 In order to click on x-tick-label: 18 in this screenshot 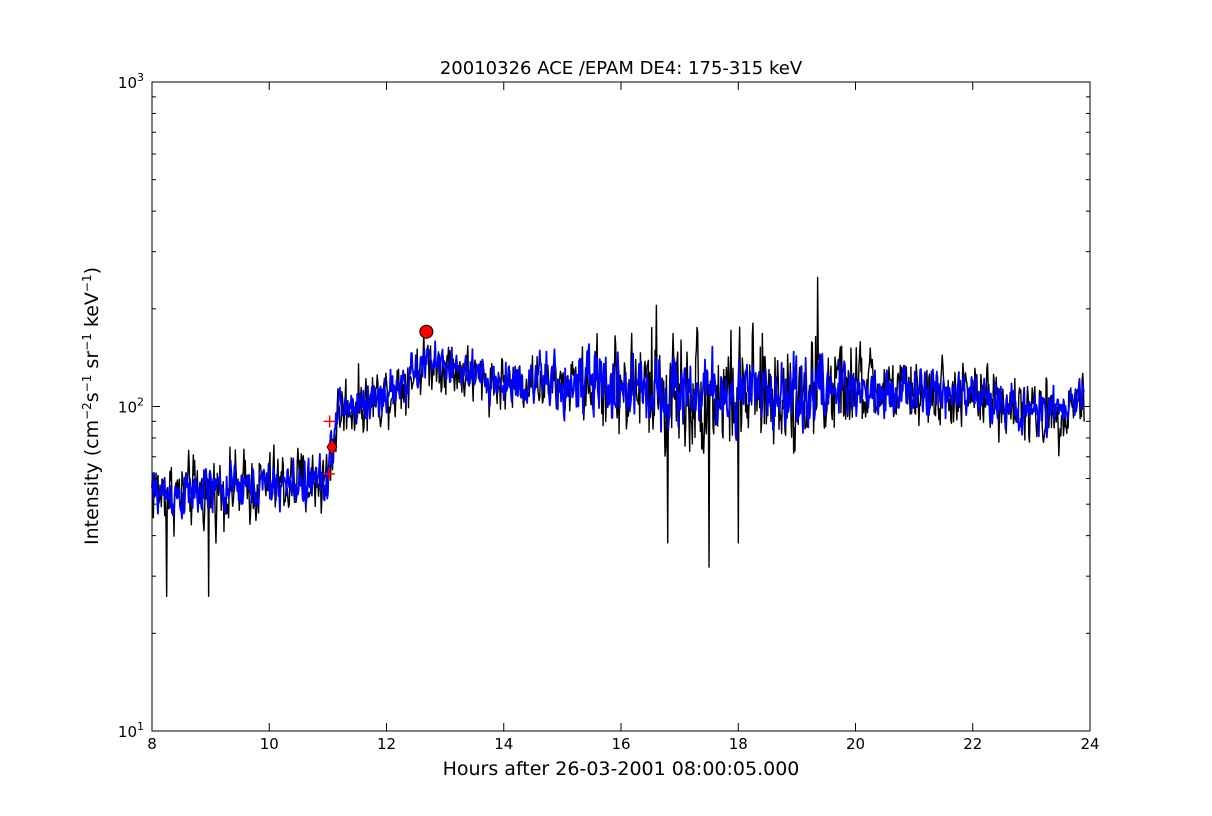, I will do `click(738, 744)`.